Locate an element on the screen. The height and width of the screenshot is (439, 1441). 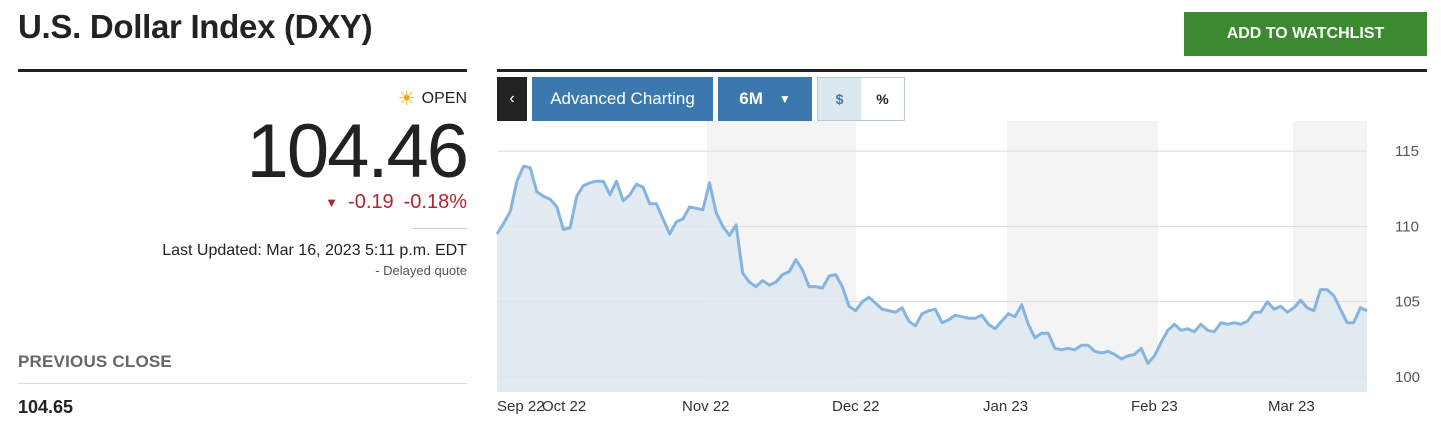
header-divider-left is located at coordinates (242, 70).